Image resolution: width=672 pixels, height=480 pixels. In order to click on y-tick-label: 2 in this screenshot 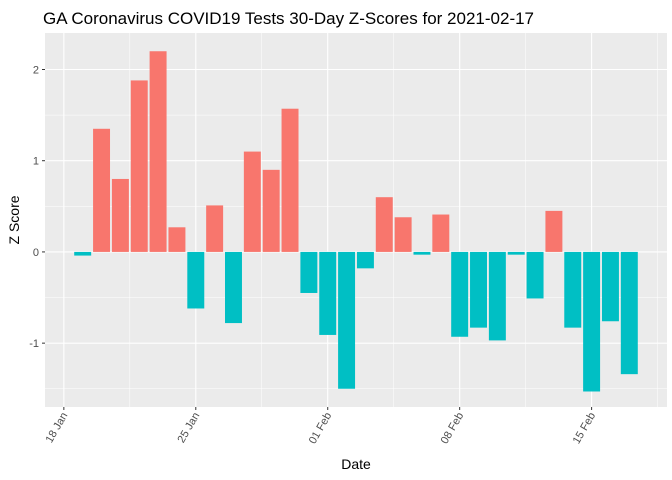, I will do `click(36, 70)`.